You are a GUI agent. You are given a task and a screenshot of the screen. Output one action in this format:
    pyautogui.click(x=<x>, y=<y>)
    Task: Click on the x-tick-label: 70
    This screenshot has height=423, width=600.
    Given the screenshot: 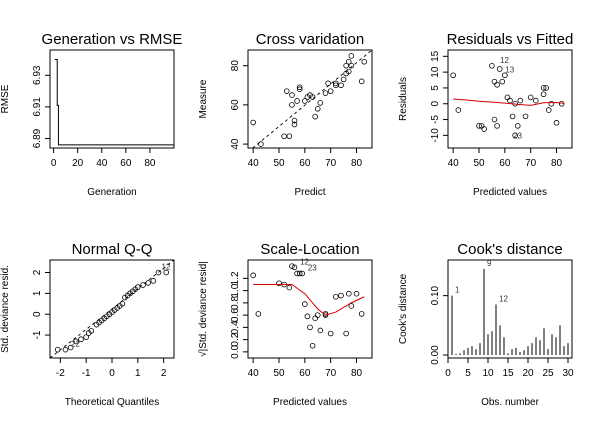 What is the action you would take?
    pyautogui.click(x=331, y=373)
    